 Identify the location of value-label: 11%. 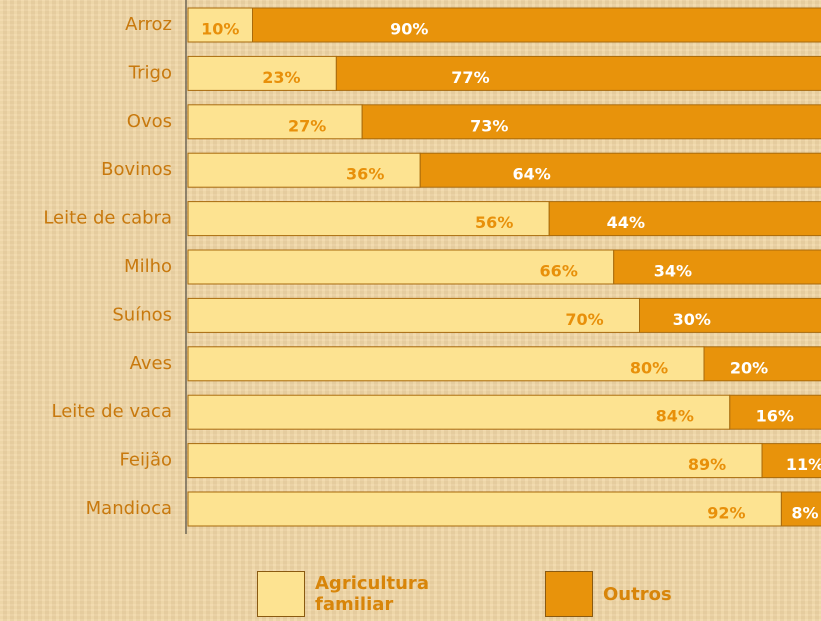
(803, 464).